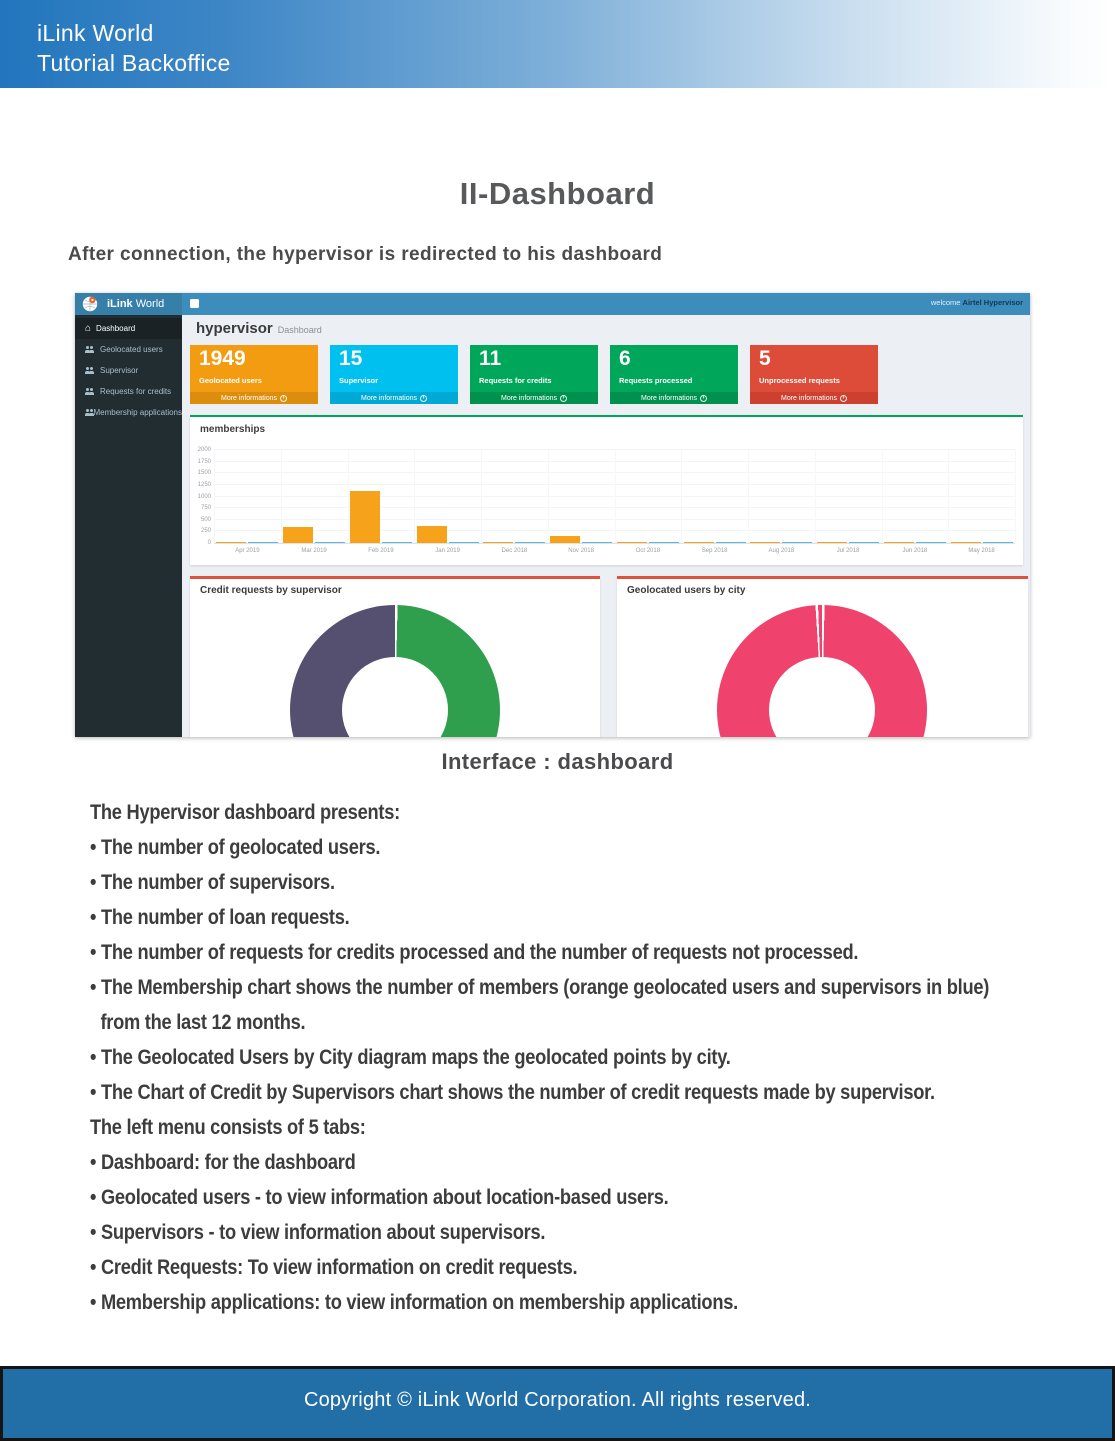 The width and height of the screenshot is (1115, 1443). What do you see at coordinates (394, 374) in the screenshot?
I see `stat-card-supervisor: 15 Supervisor More informations ›` at bounding box center [394, 374].